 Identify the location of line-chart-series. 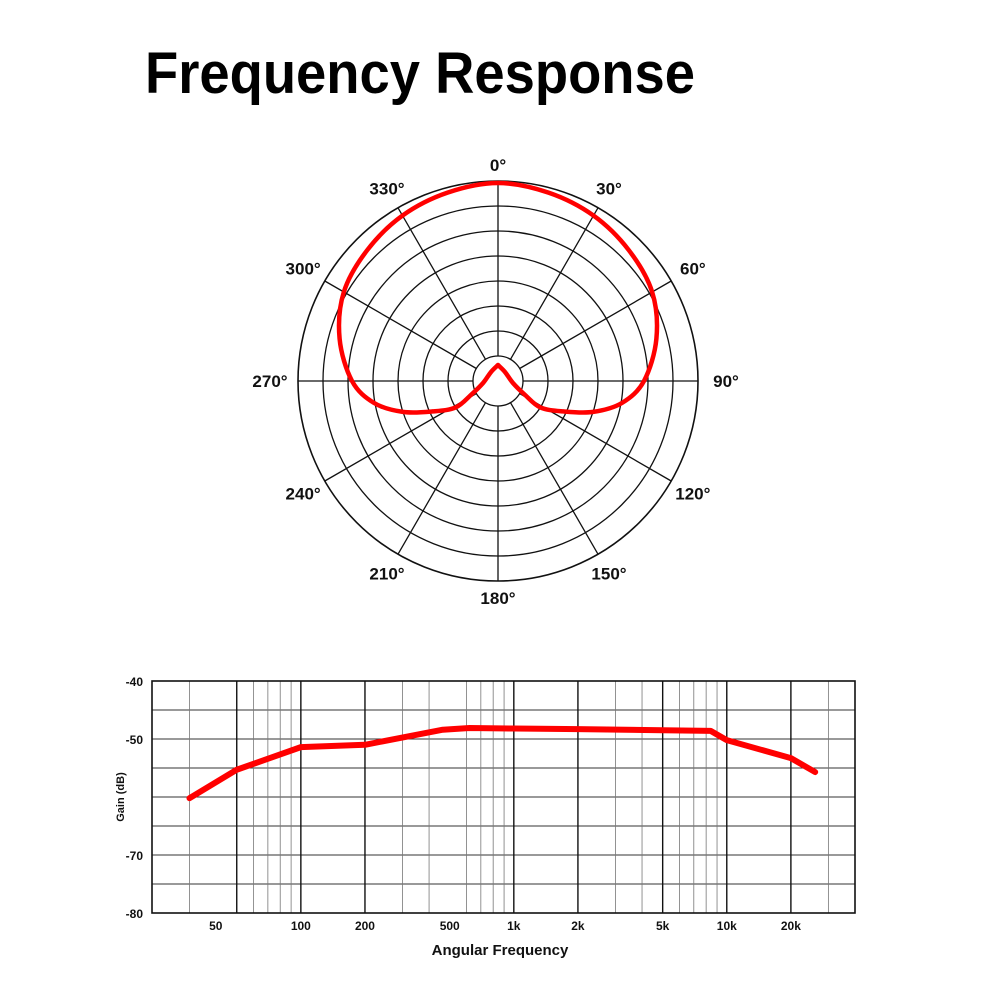
(502, 763).